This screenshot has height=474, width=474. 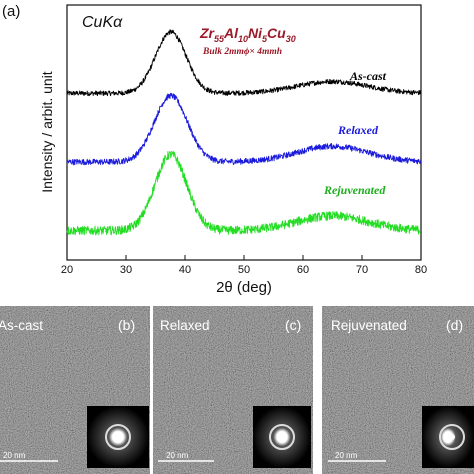 I want to click on panel-letter-a: (a), so click(x=11, y=11).